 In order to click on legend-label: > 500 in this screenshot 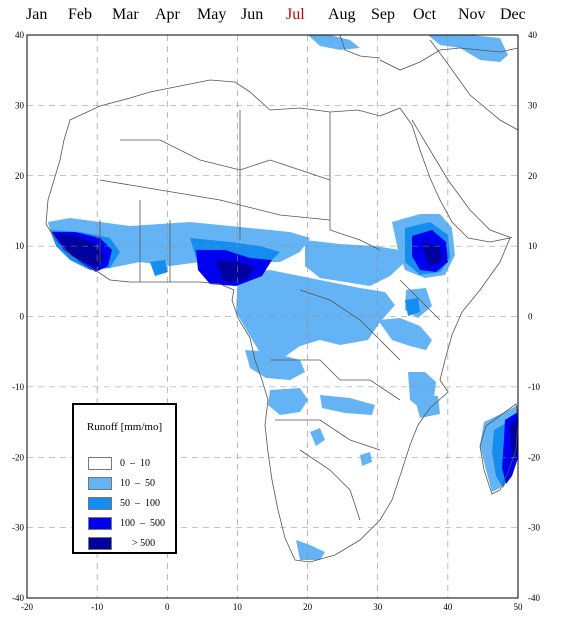, I will do `click(144, 543)`.